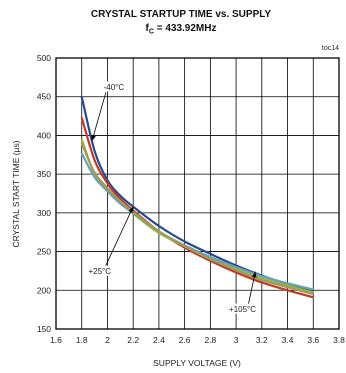  I want to click on x-tick-label: 3, so click(236, 340).